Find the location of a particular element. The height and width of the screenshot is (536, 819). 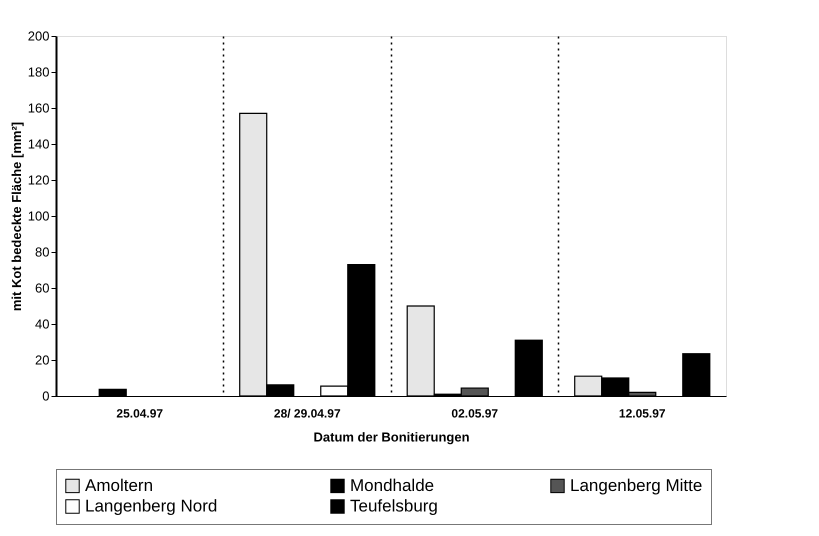

y-tick-label: 160 is located at coordinates (39, 108).